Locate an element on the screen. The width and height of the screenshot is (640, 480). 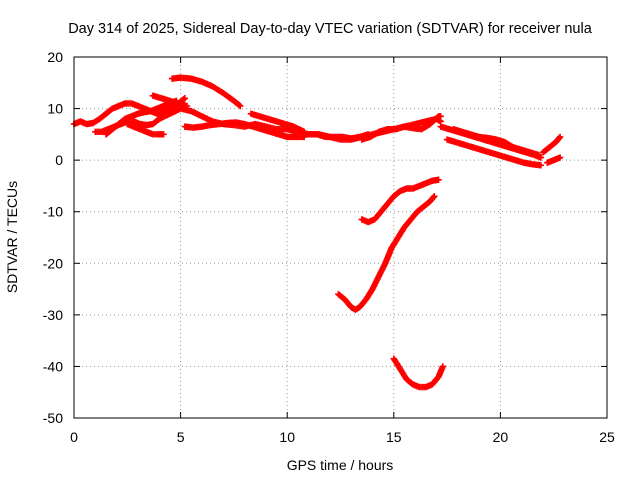
x-tick-label: 10 is located at coordinates (287, 437).